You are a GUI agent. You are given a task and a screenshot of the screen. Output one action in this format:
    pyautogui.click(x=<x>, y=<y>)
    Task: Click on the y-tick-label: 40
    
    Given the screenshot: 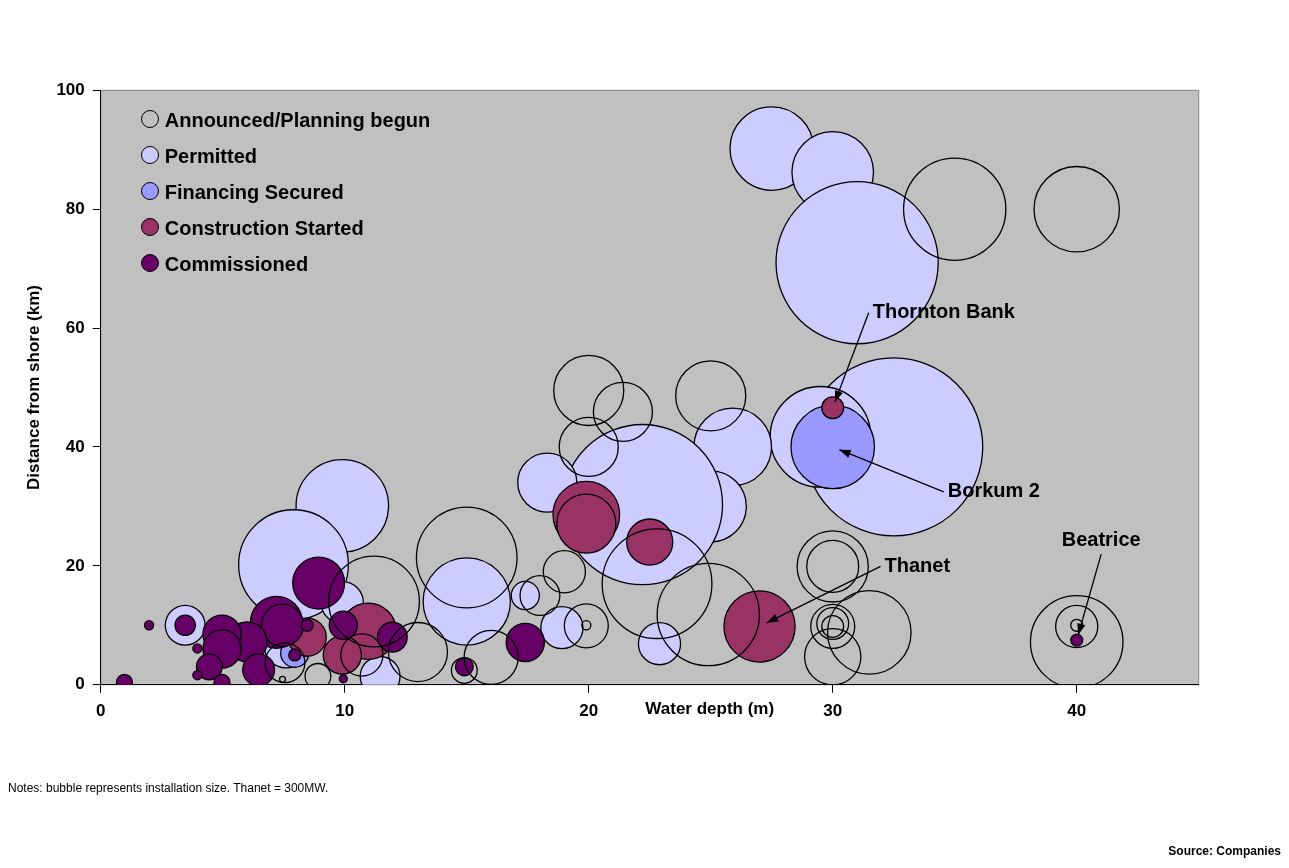 What is the action you would take?
    pyautogui.click(x=75, y=446)
    